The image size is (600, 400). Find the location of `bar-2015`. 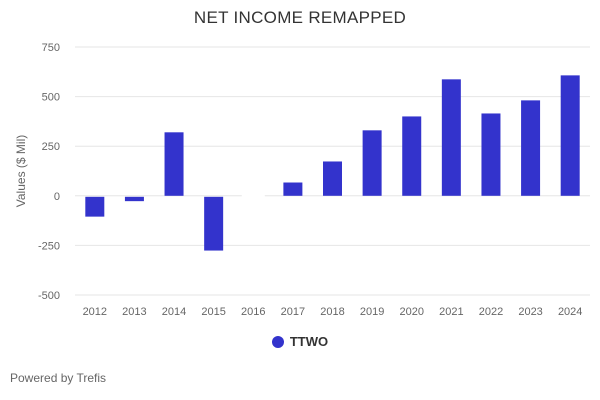

bar-2015 is located at coordinates (214, 223).